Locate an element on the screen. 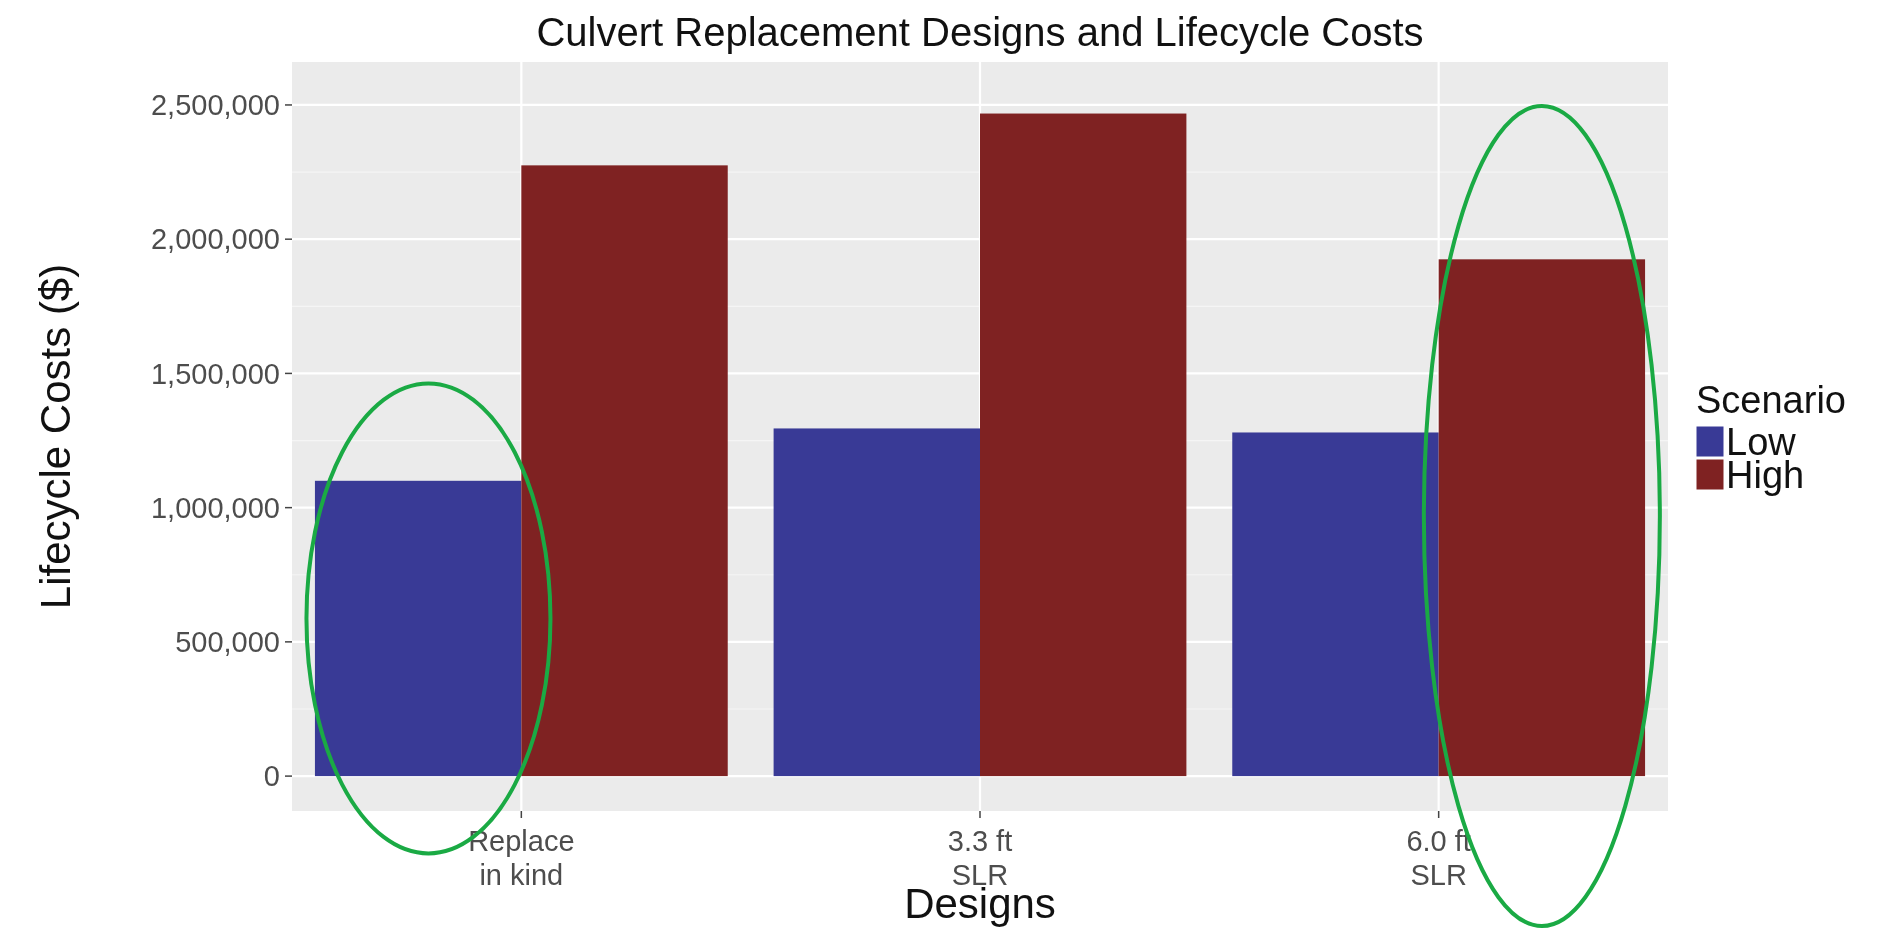  chart-title: Culvert Replacement Designs and Lifecycle Costs is located at coordinates (980, 32).